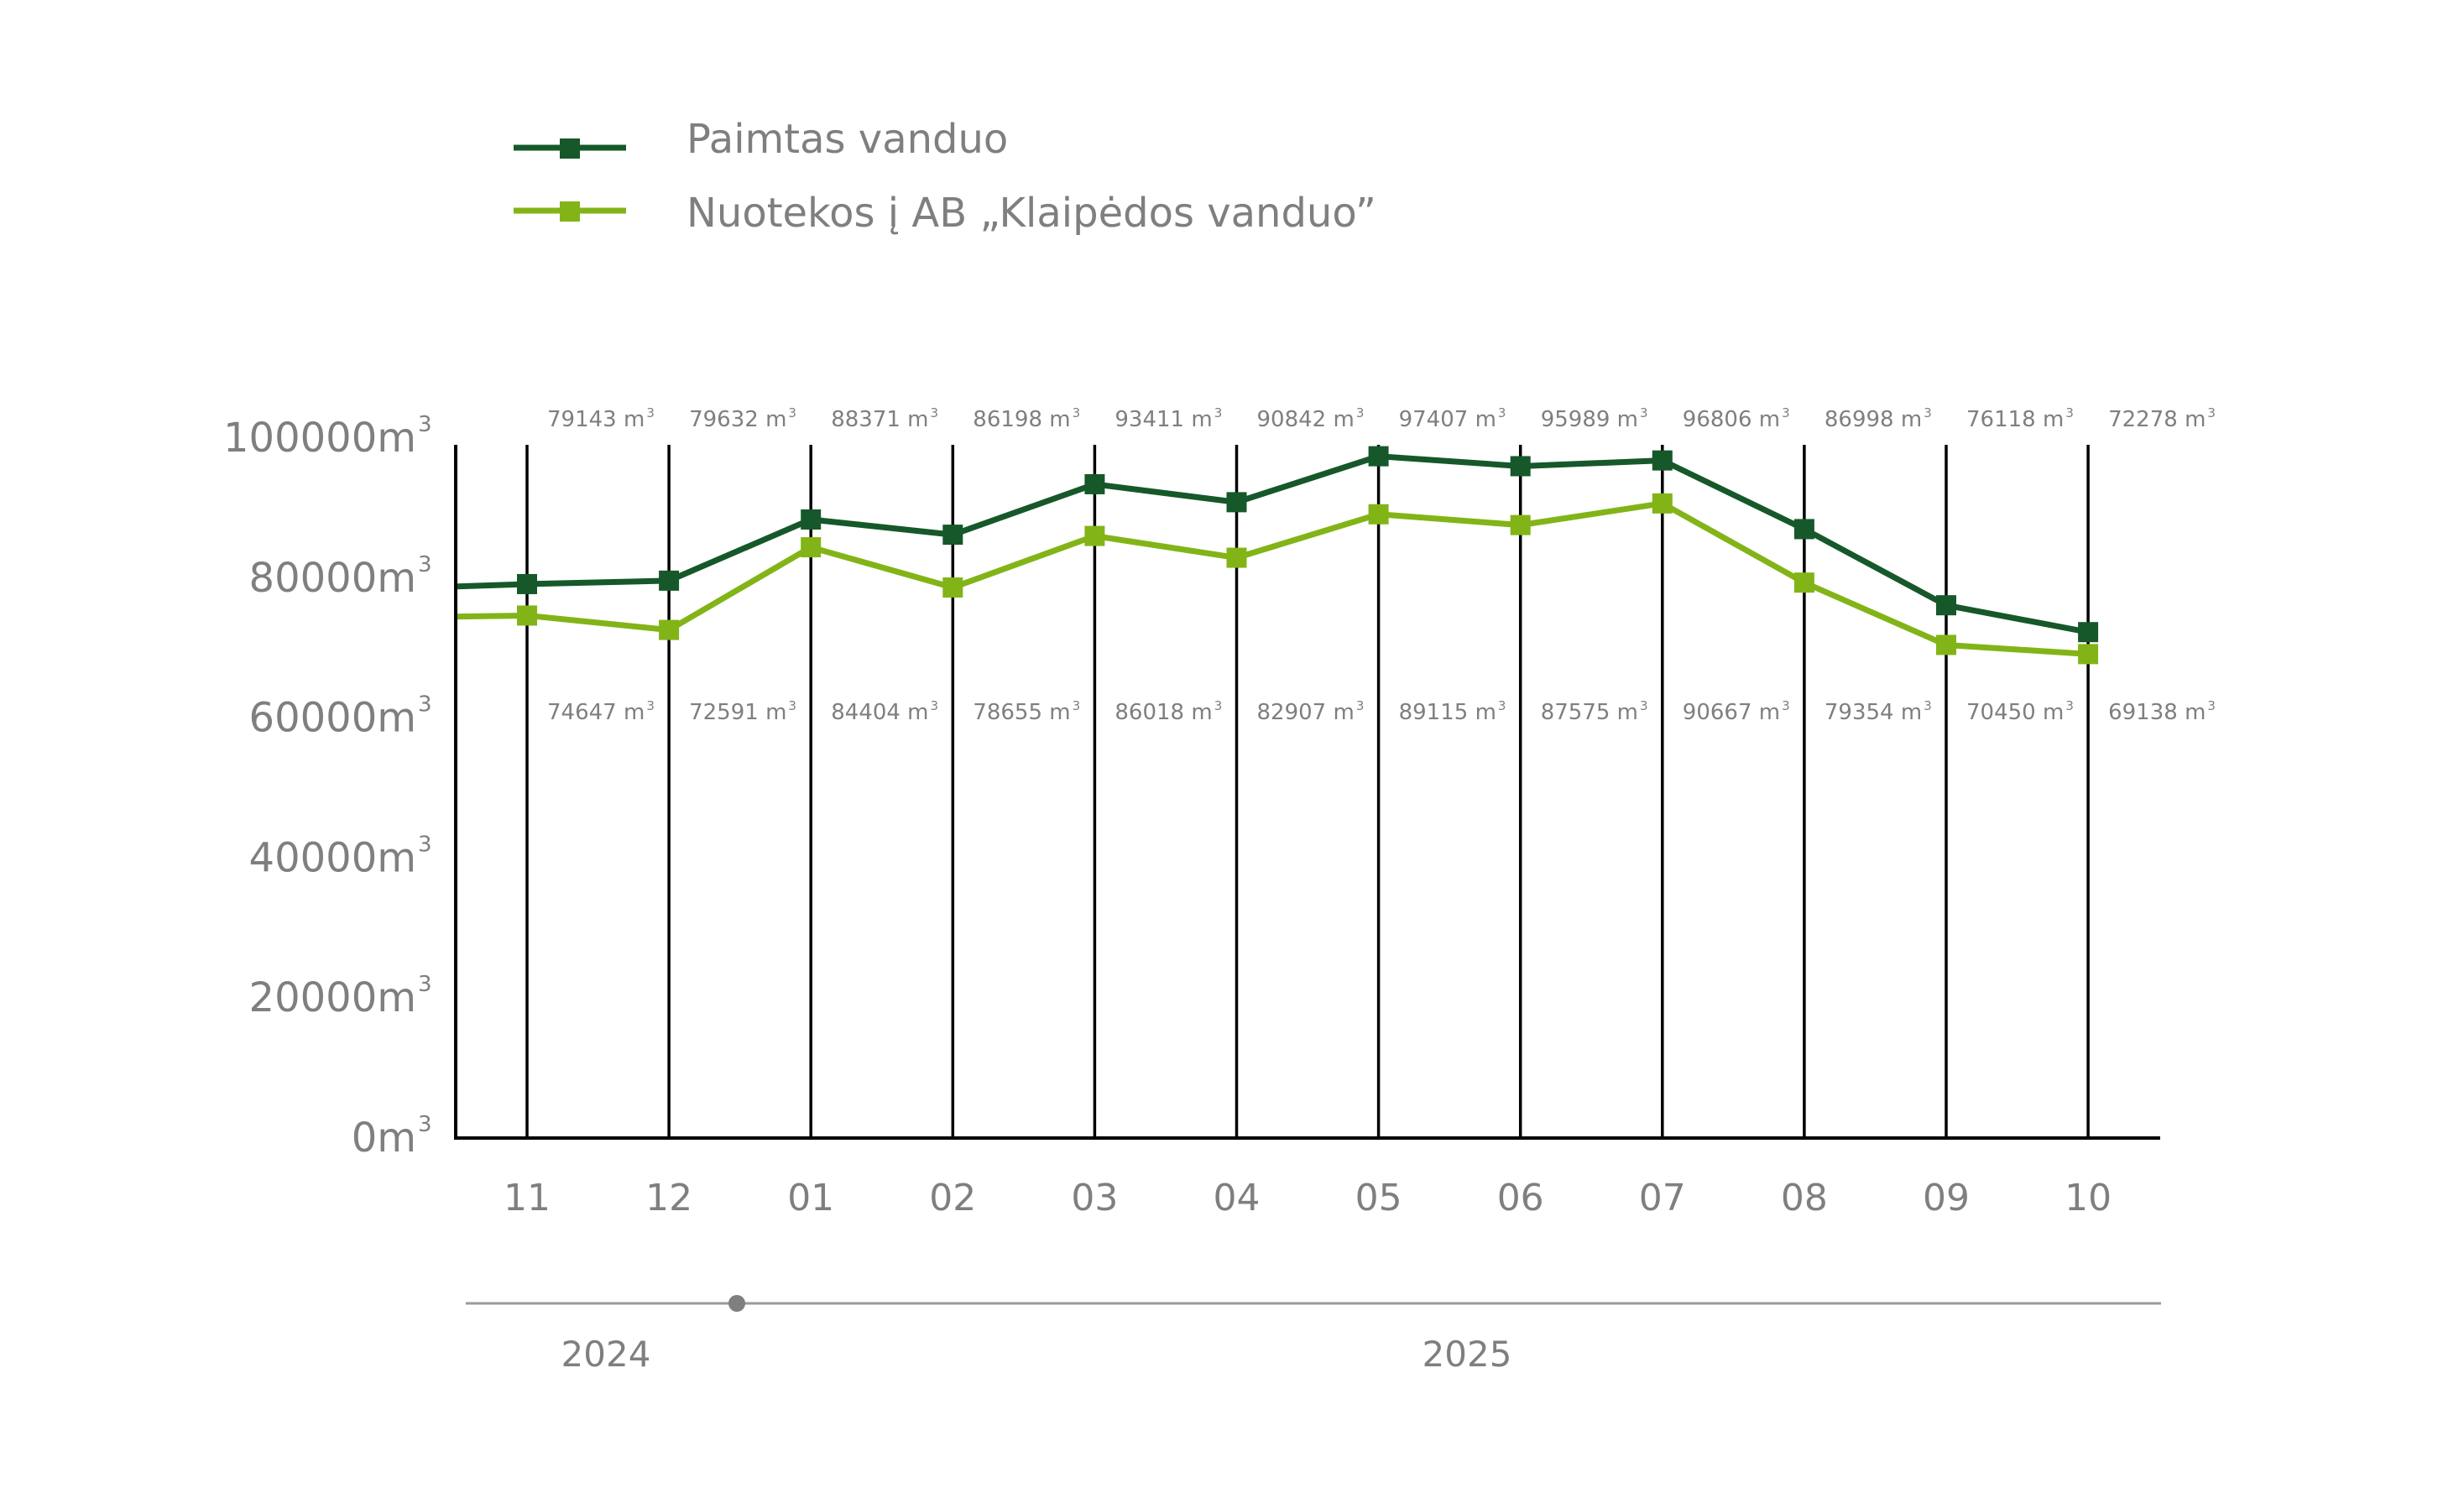 This screenshot has height=1488, width=2464. I want to click on y-tick-label-80000: 80000m, so click(332, 579).